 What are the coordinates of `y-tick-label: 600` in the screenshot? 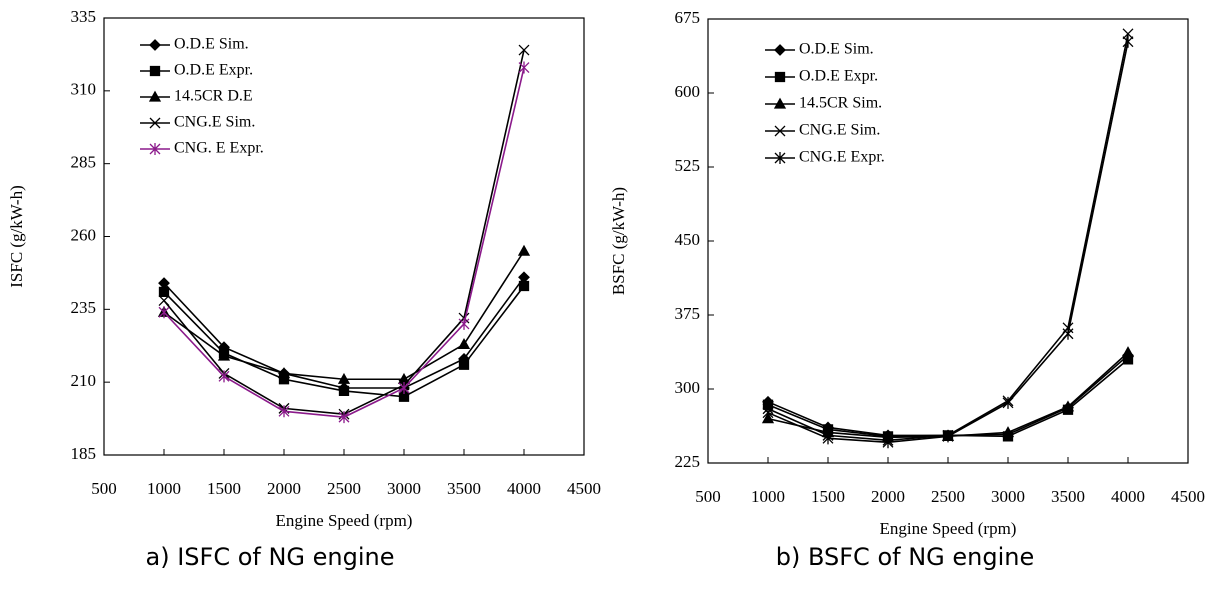 It's located at (688, 91).